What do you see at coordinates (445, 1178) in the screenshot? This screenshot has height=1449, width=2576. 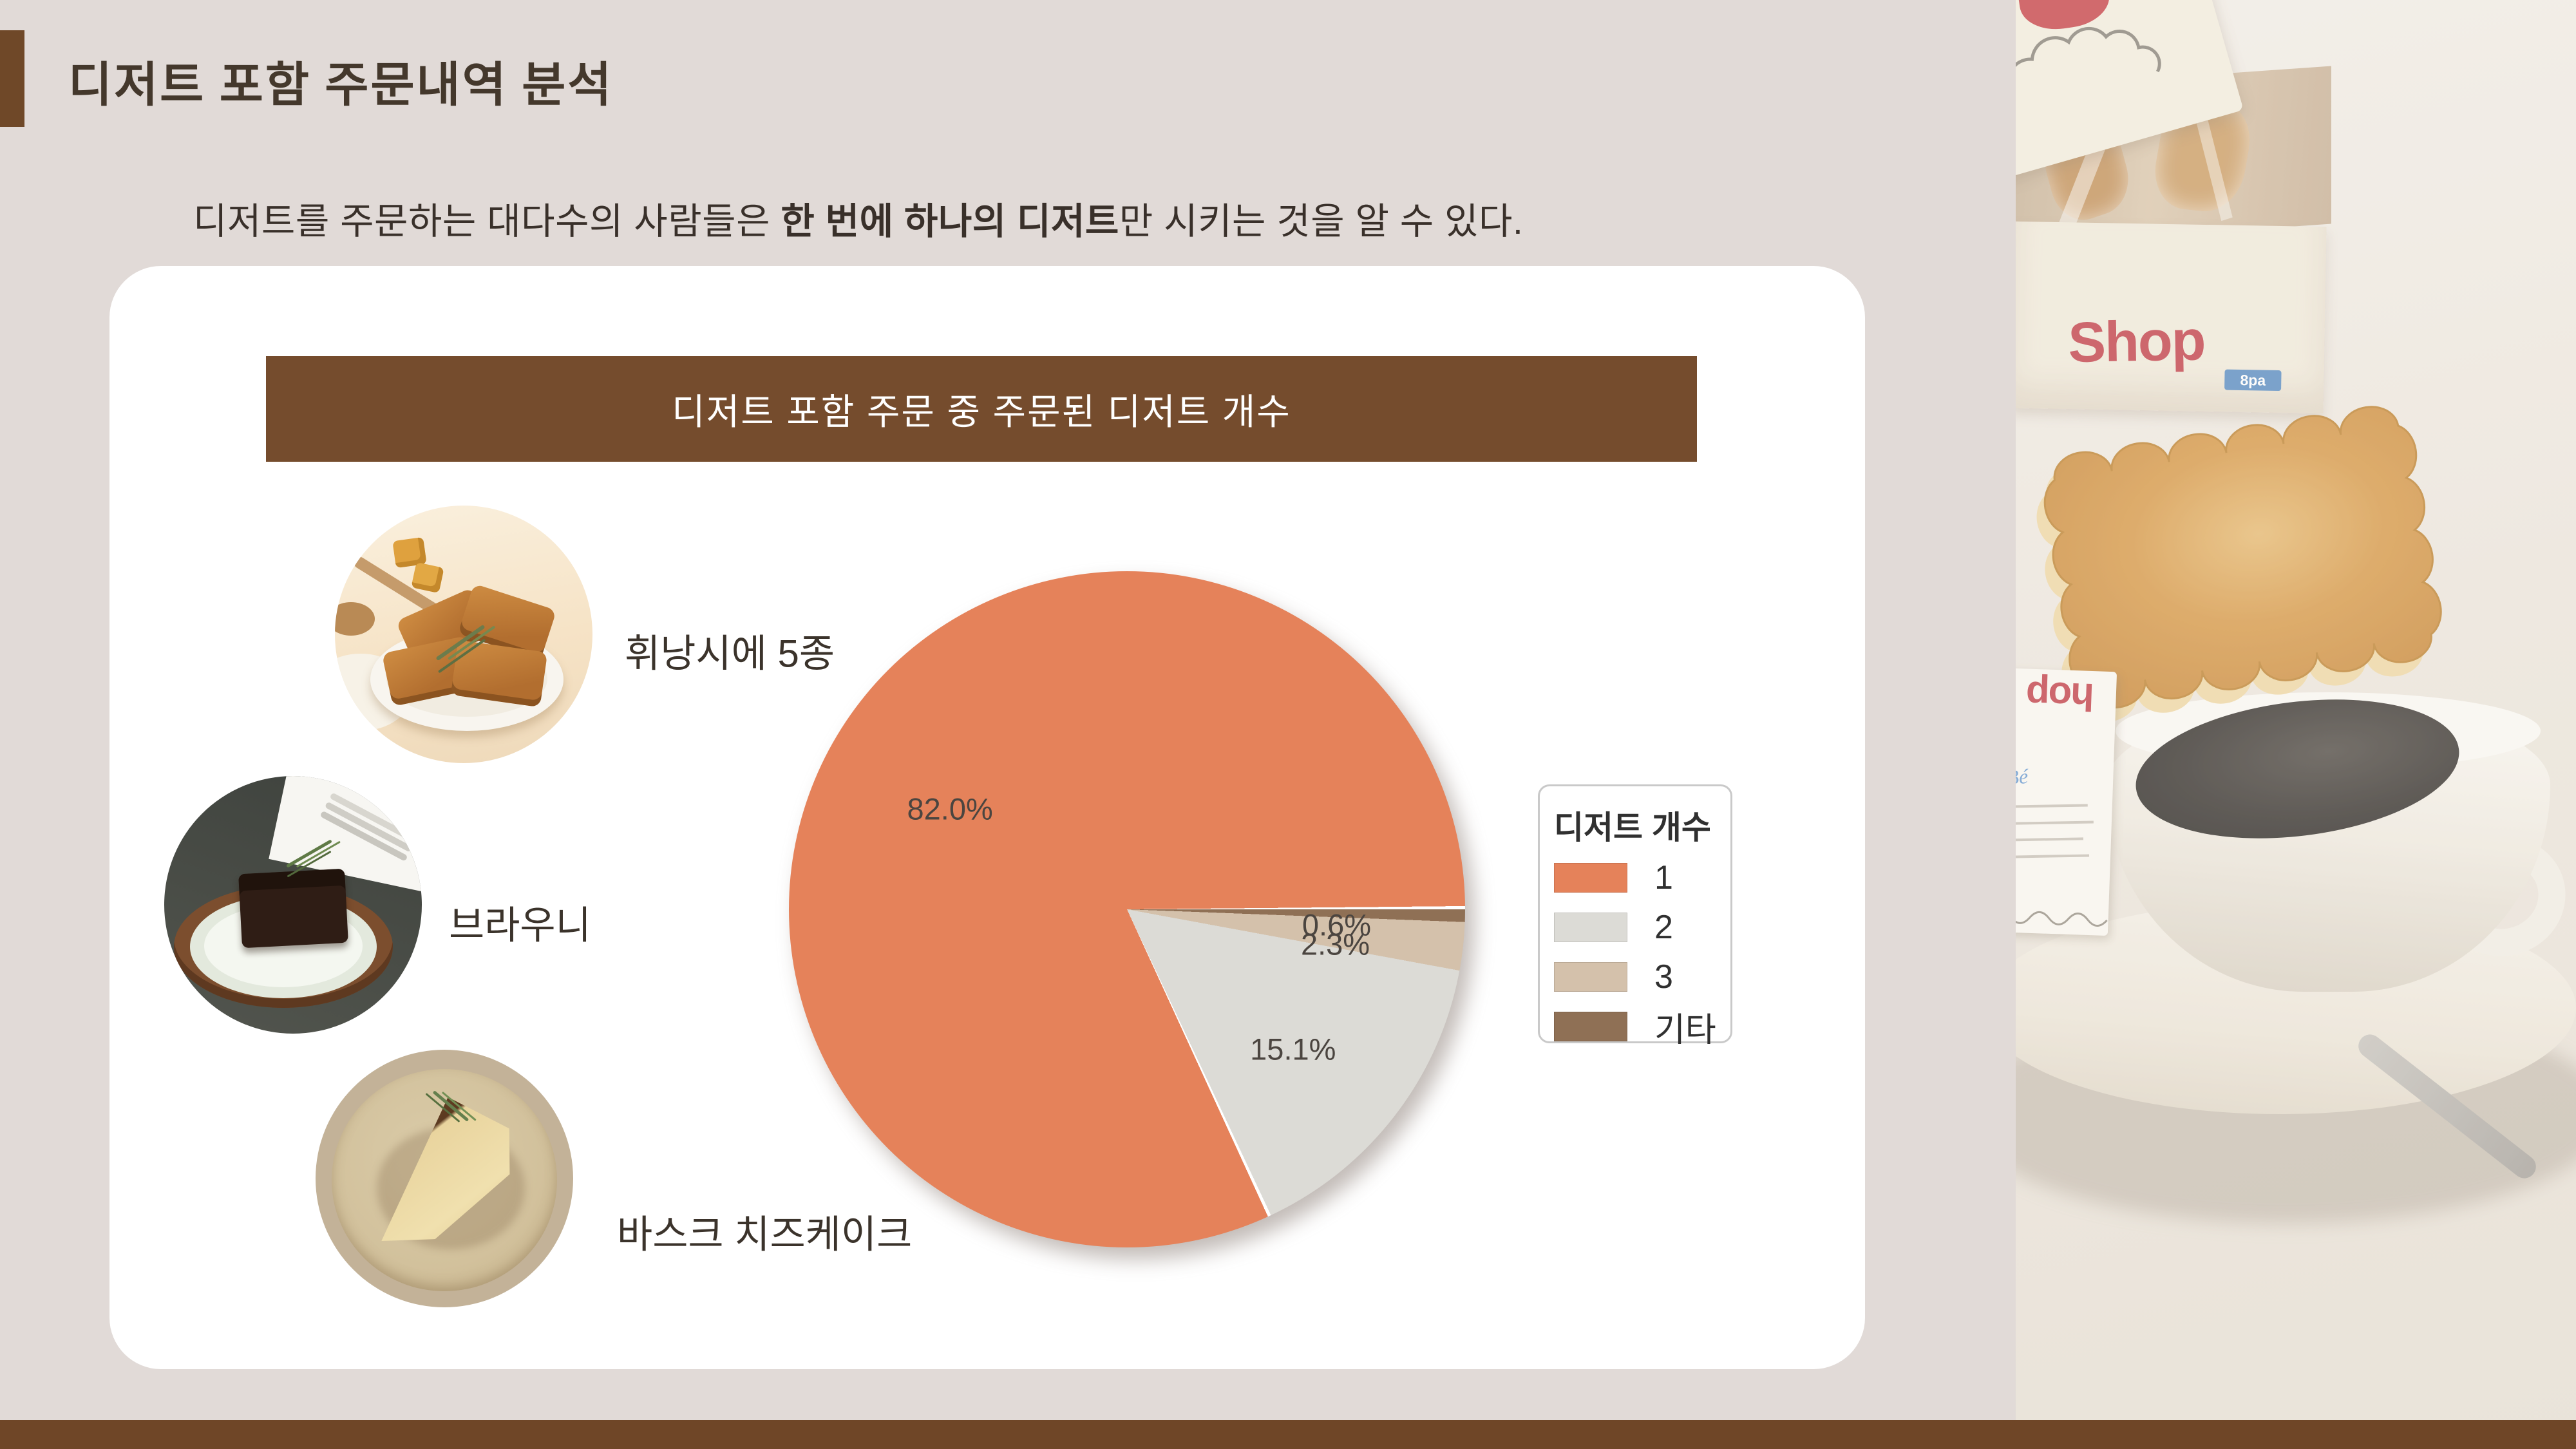 I see `cheesecake-photo` at bounding box center [445, 1178].